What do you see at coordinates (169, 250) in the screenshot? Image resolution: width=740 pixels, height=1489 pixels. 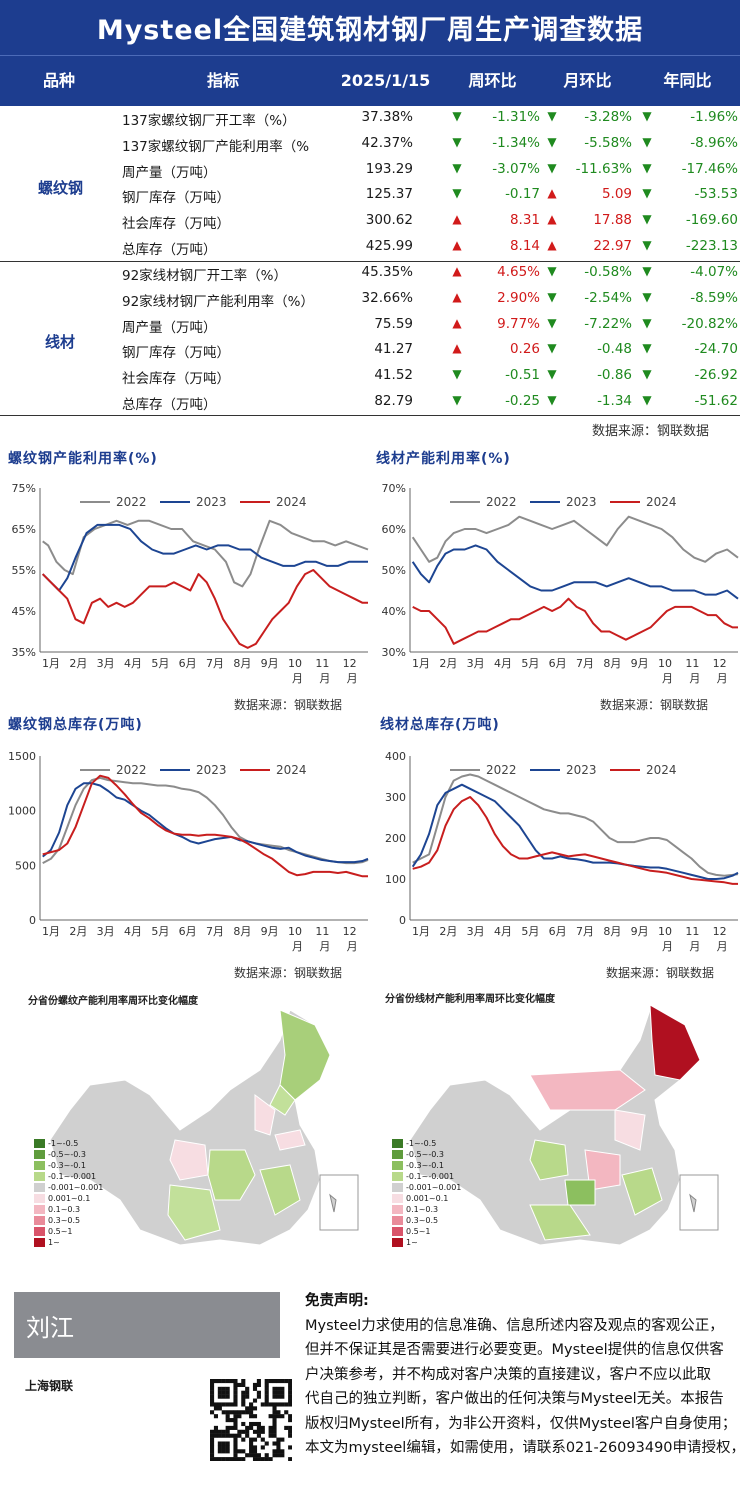 I see `indicator-cell: 总库存（万吨）` at bounding box center [169, 250].